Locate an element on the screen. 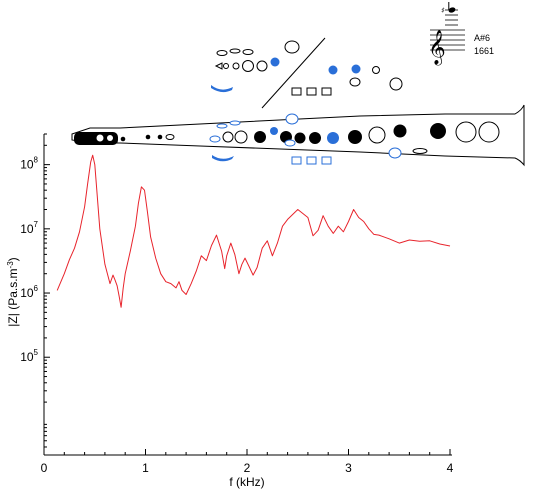 The image size is (560, 500). note-head is located at coordinates (452, 10).